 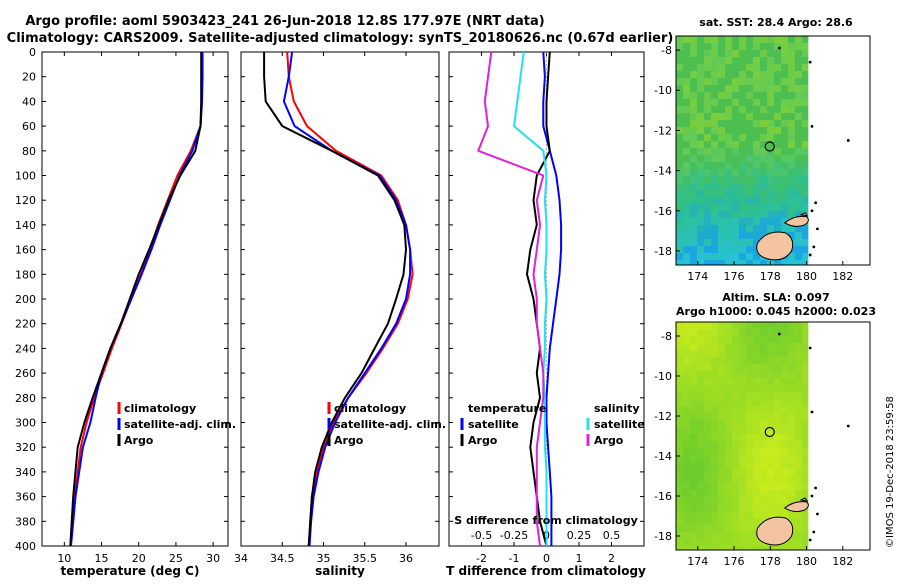 I want to click on legend-satellite: satellite-adj. clim., so click(x=390, y=424).